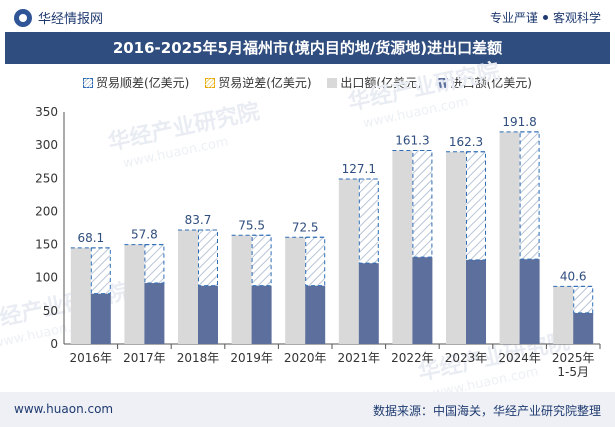  What do you see at coordinates (573, 358) in the screenshot?
I see `x-tick-label: 2025年` at bounding box center [573, 358].